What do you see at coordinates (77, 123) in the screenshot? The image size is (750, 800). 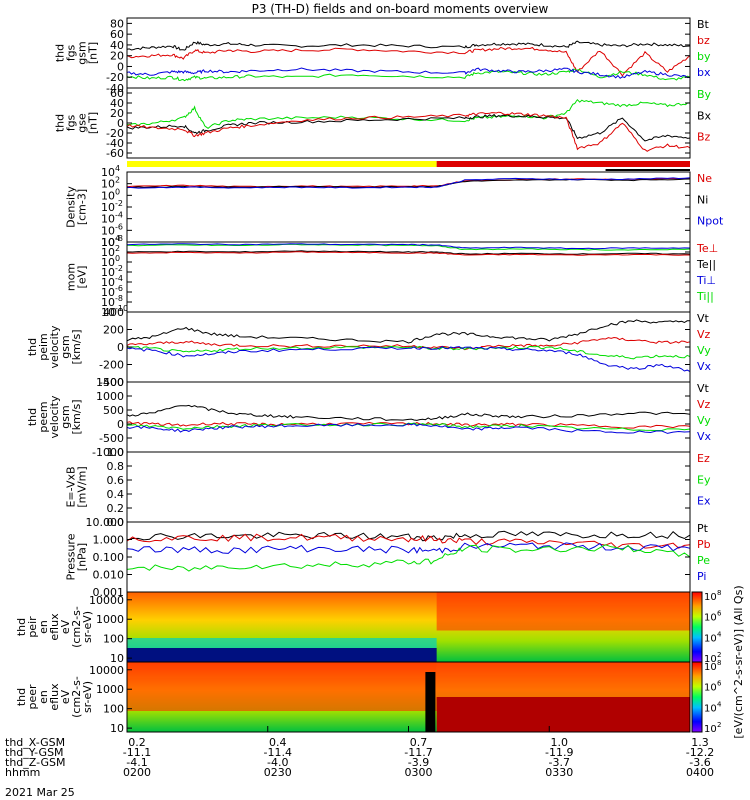 I see `y-axis-label: thdfgsgse[nT]` at bounding box center [77, 123].